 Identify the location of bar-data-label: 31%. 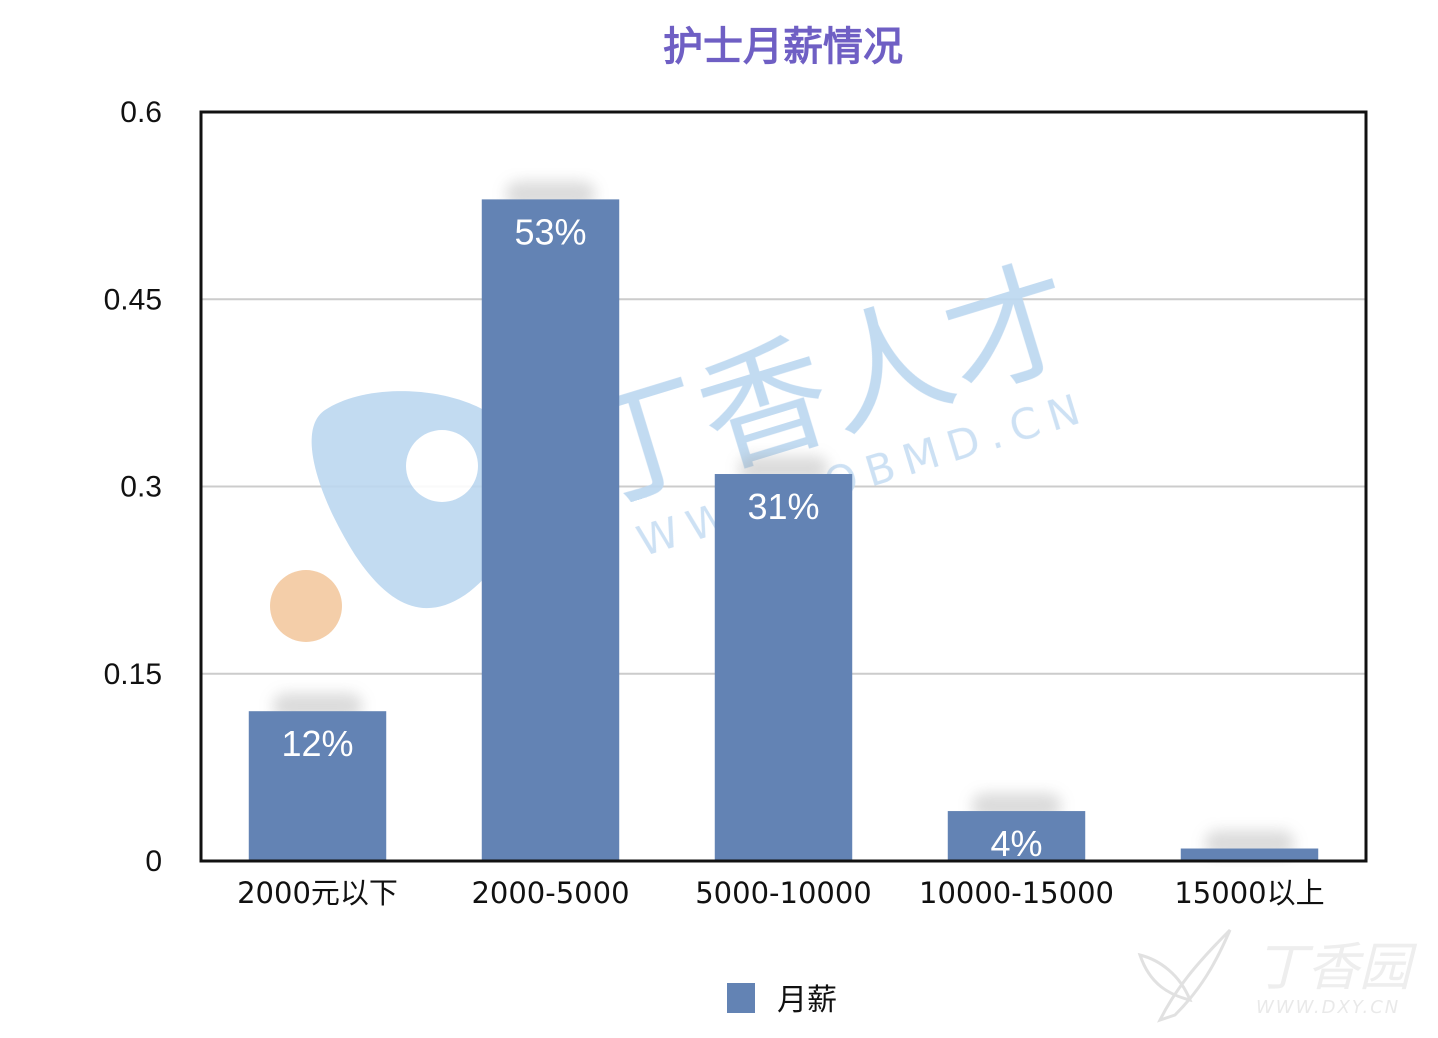
(783, 506).